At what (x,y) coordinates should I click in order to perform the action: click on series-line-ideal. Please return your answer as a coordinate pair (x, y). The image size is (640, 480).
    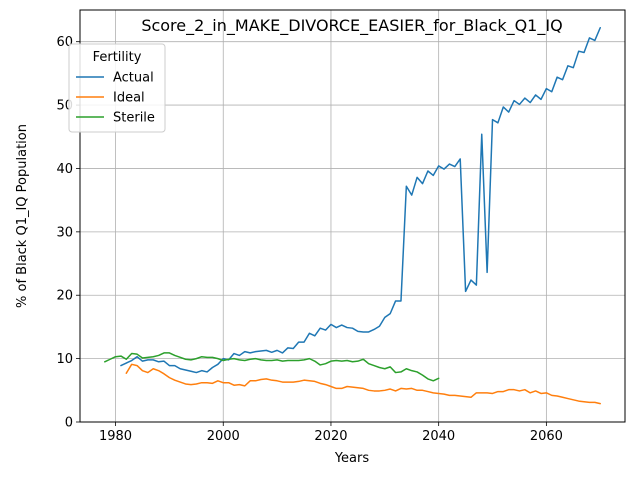
    Looking at the image, I should click on (363, 384).